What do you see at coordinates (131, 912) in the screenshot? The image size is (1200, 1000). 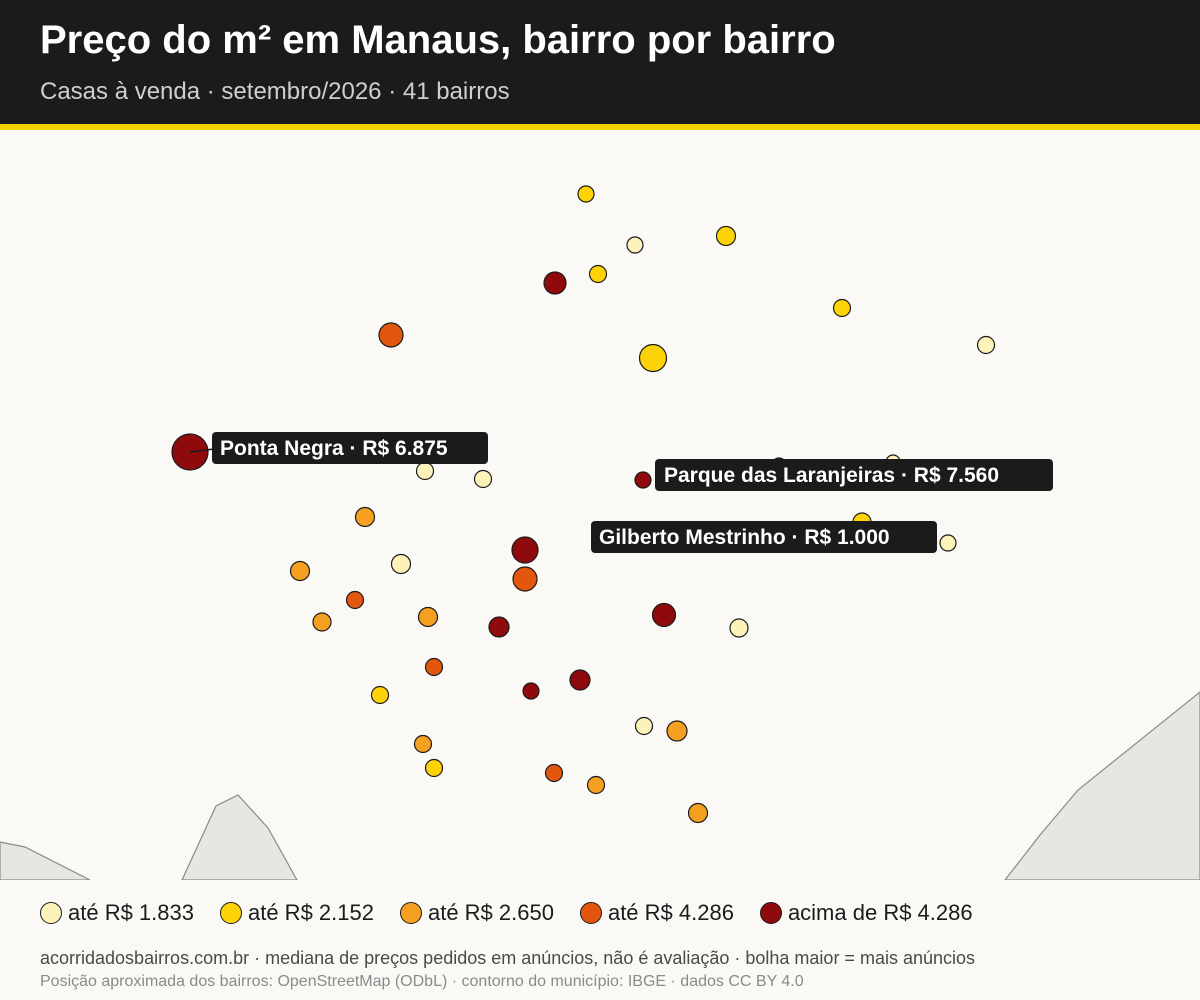 I see `legend-label: até R$ 1.833` at bounding box center [131, 912].